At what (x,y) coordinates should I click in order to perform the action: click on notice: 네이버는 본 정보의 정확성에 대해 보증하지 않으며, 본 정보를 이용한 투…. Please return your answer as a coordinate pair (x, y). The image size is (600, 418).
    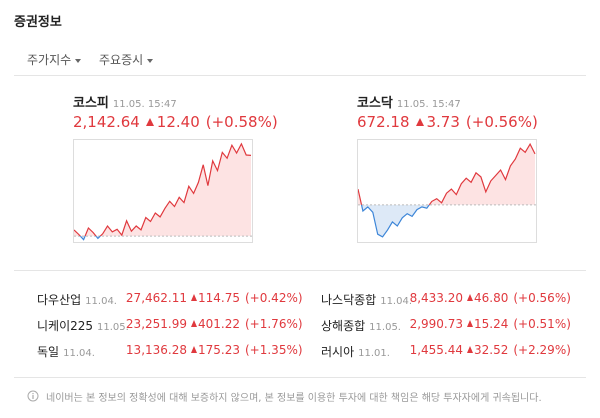
    Looking at the image, I should click on (294, 398).